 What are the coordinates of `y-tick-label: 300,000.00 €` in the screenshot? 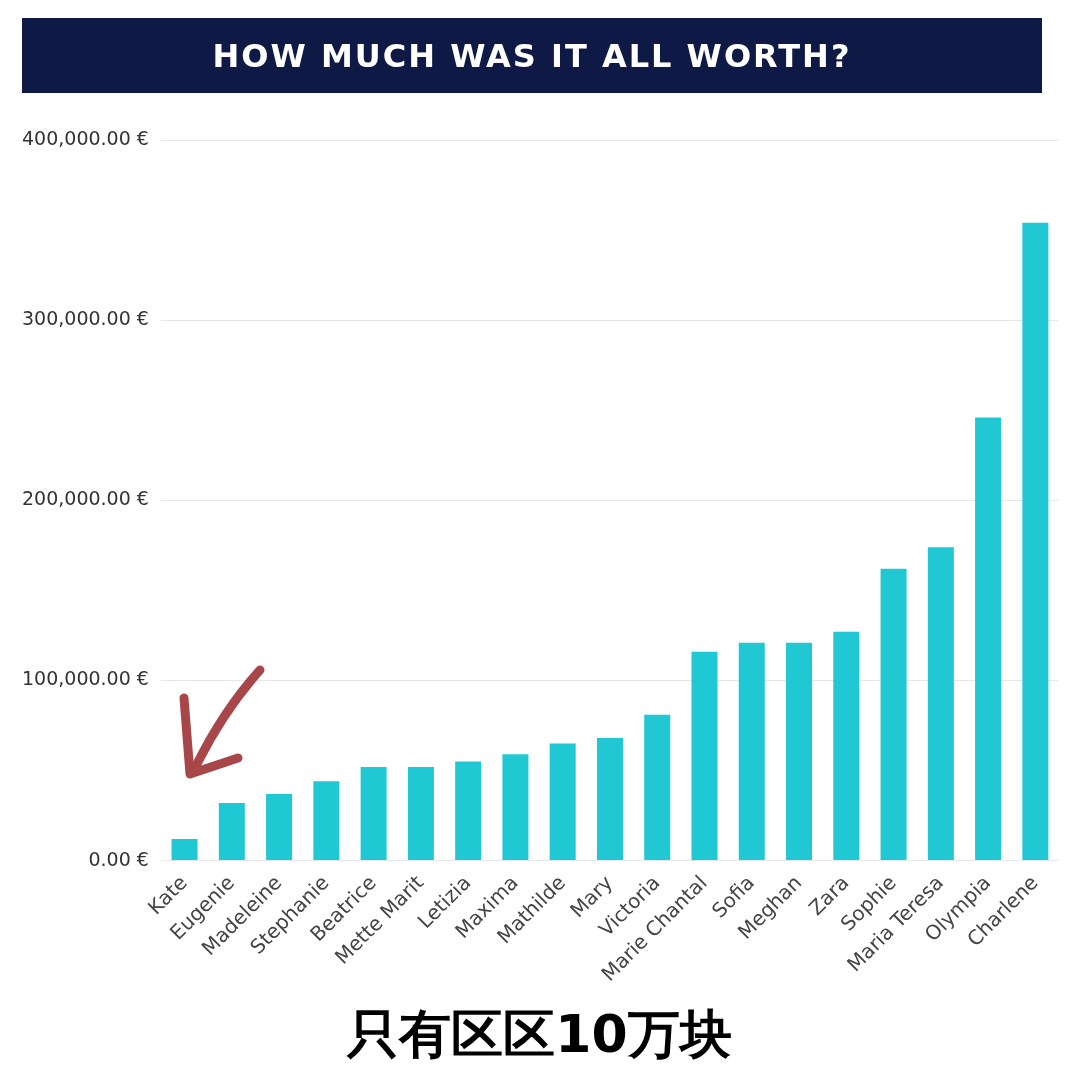 It's located at (85, 318).